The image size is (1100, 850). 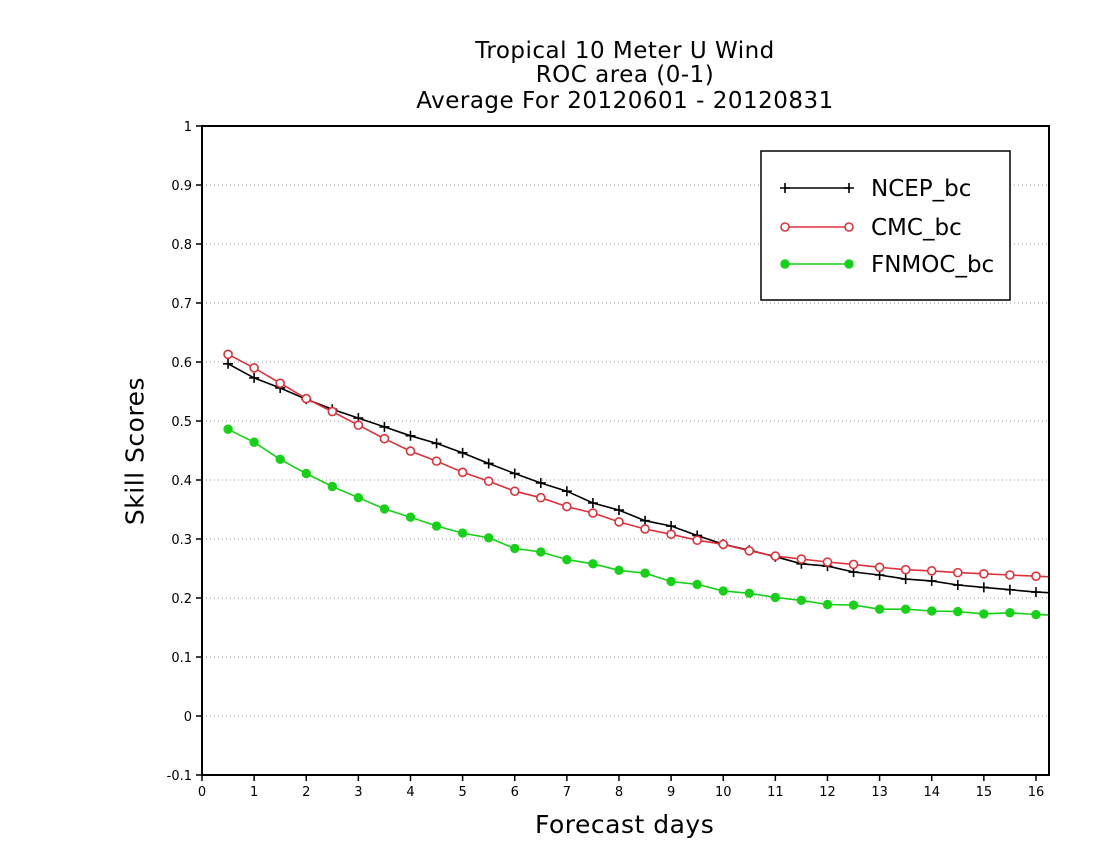 What do you see at coordinates (984, 792) in the screenshot?
I see `x-tick-label: 15` at bounding box center [984, 792].